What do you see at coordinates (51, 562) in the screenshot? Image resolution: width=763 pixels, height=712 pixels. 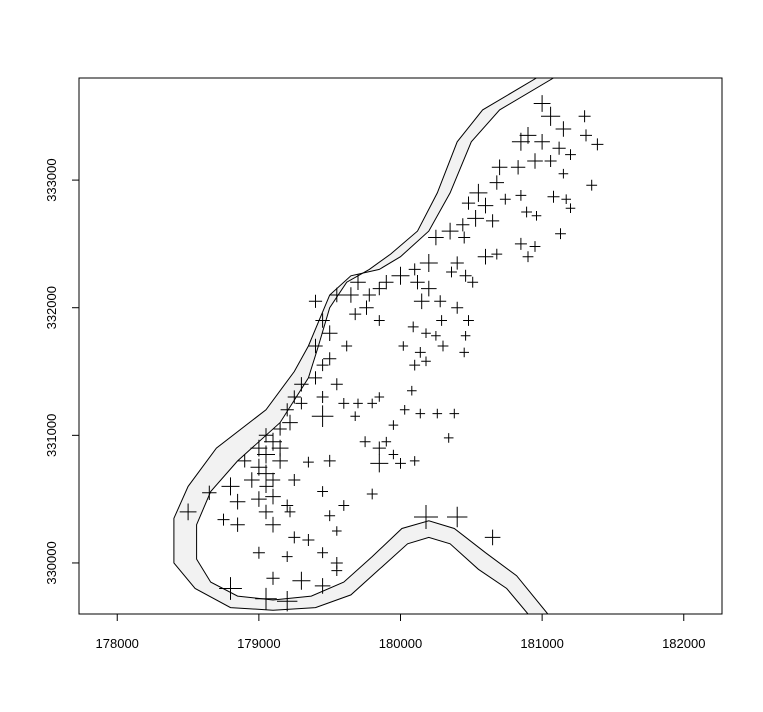 I see `y-tick-label: 330000` at bounding box center [51, 562].